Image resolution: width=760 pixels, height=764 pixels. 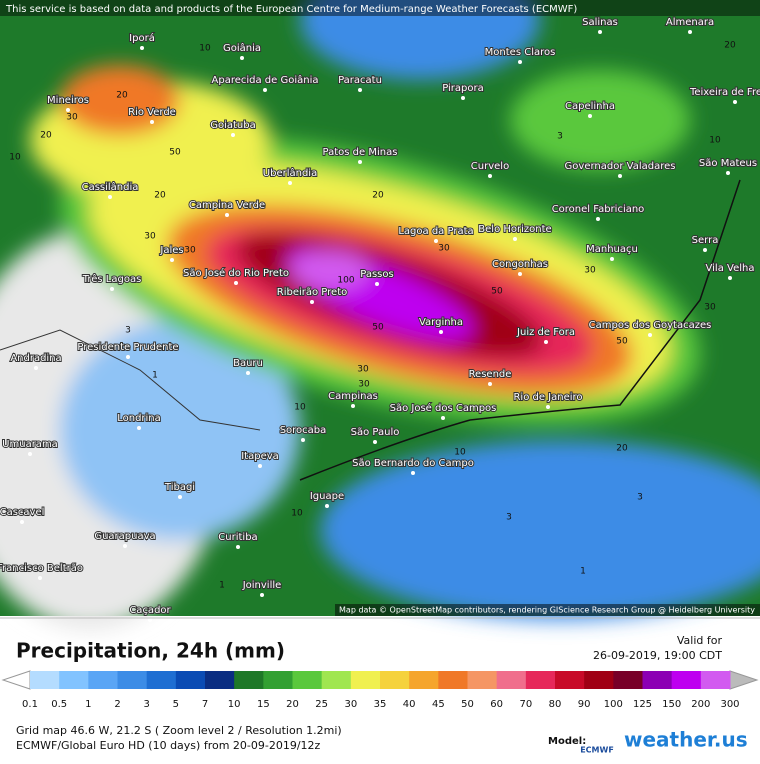 What do you see at coordinates (598, 209) in the screenshot?
I see `city-label: Coronel Fabriciano` at bounding box center [598, 209].